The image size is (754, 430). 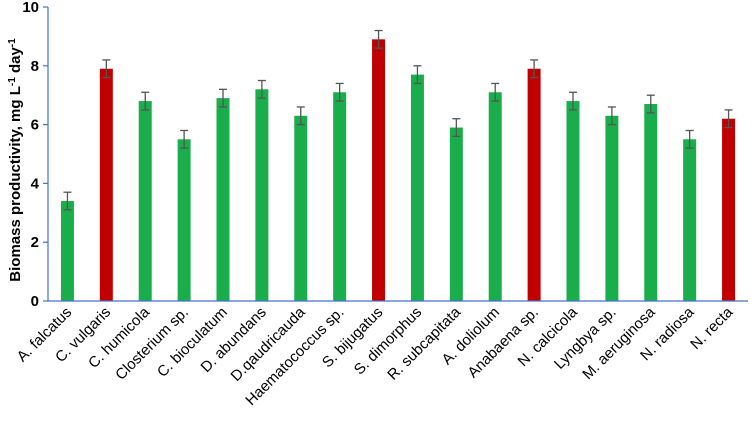 I want to click on y-tick-label: 8, so click(x=35, y=66).